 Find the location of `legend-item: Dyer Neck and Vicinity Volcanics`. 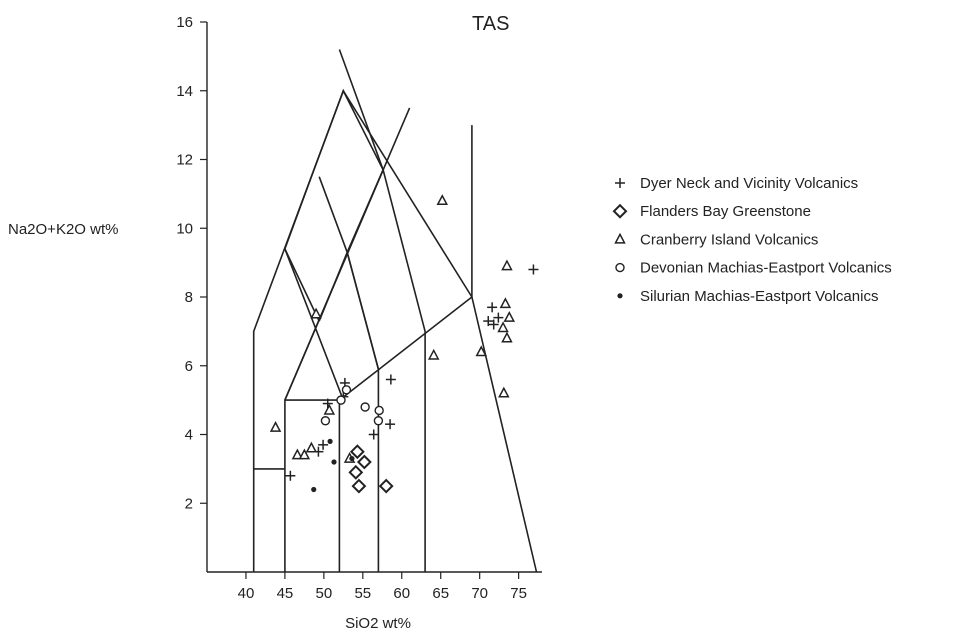

legend-item: Dyer Neck and Vicinity Volcanics is located at coordinates (736, 183).